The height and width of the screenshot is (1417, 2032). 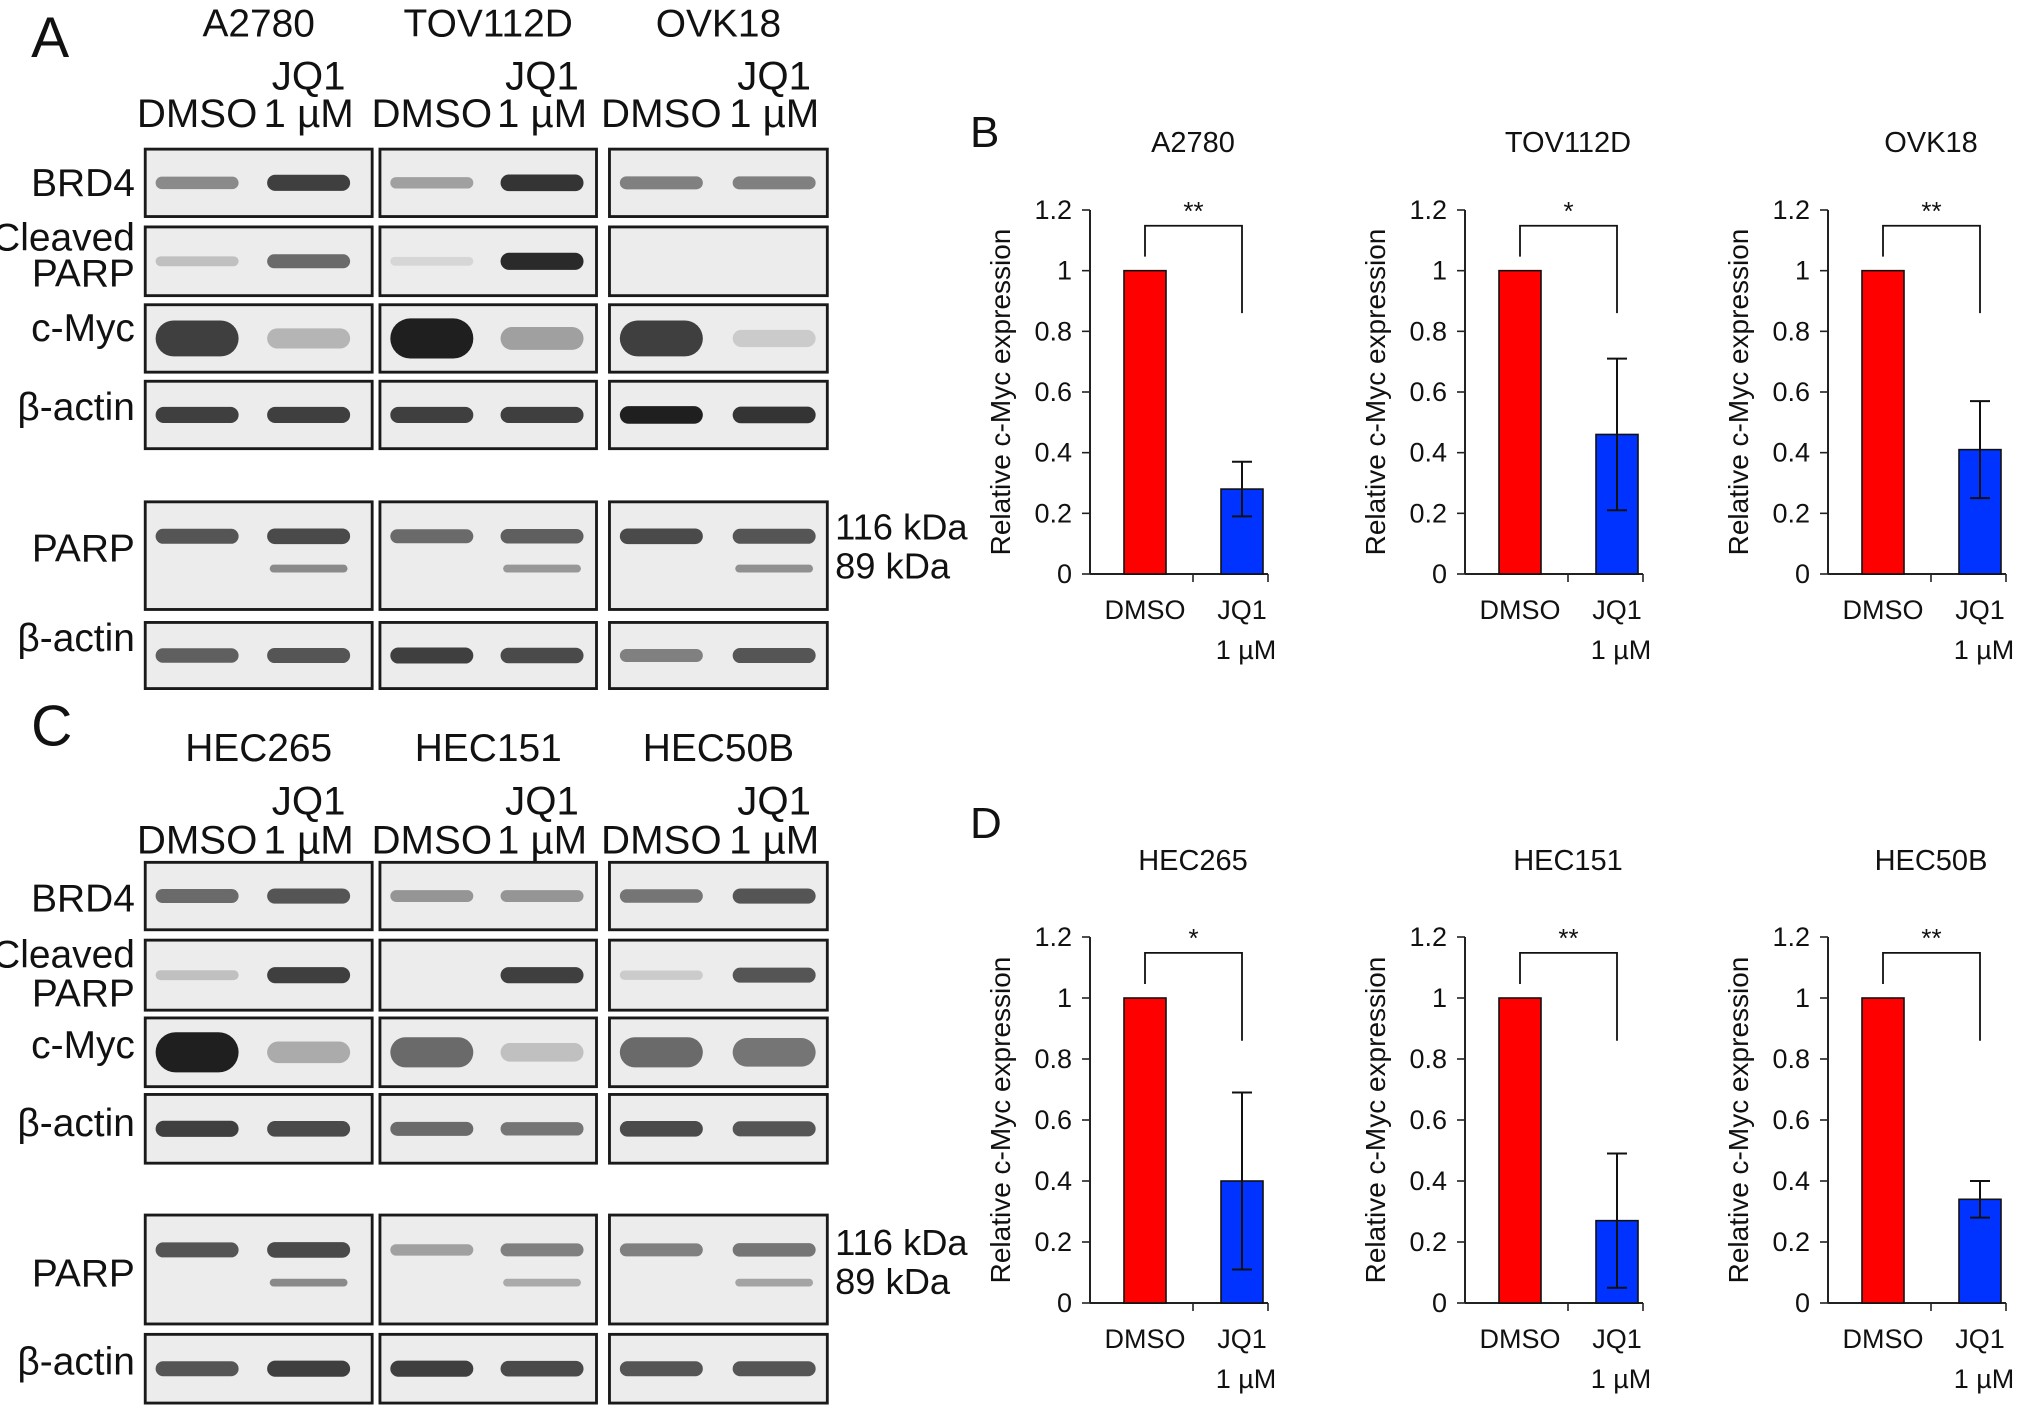 What do you see at coordinates (984, 132) in the screenshot?
I see `panel-label: B` at bounding box center [984, 132].